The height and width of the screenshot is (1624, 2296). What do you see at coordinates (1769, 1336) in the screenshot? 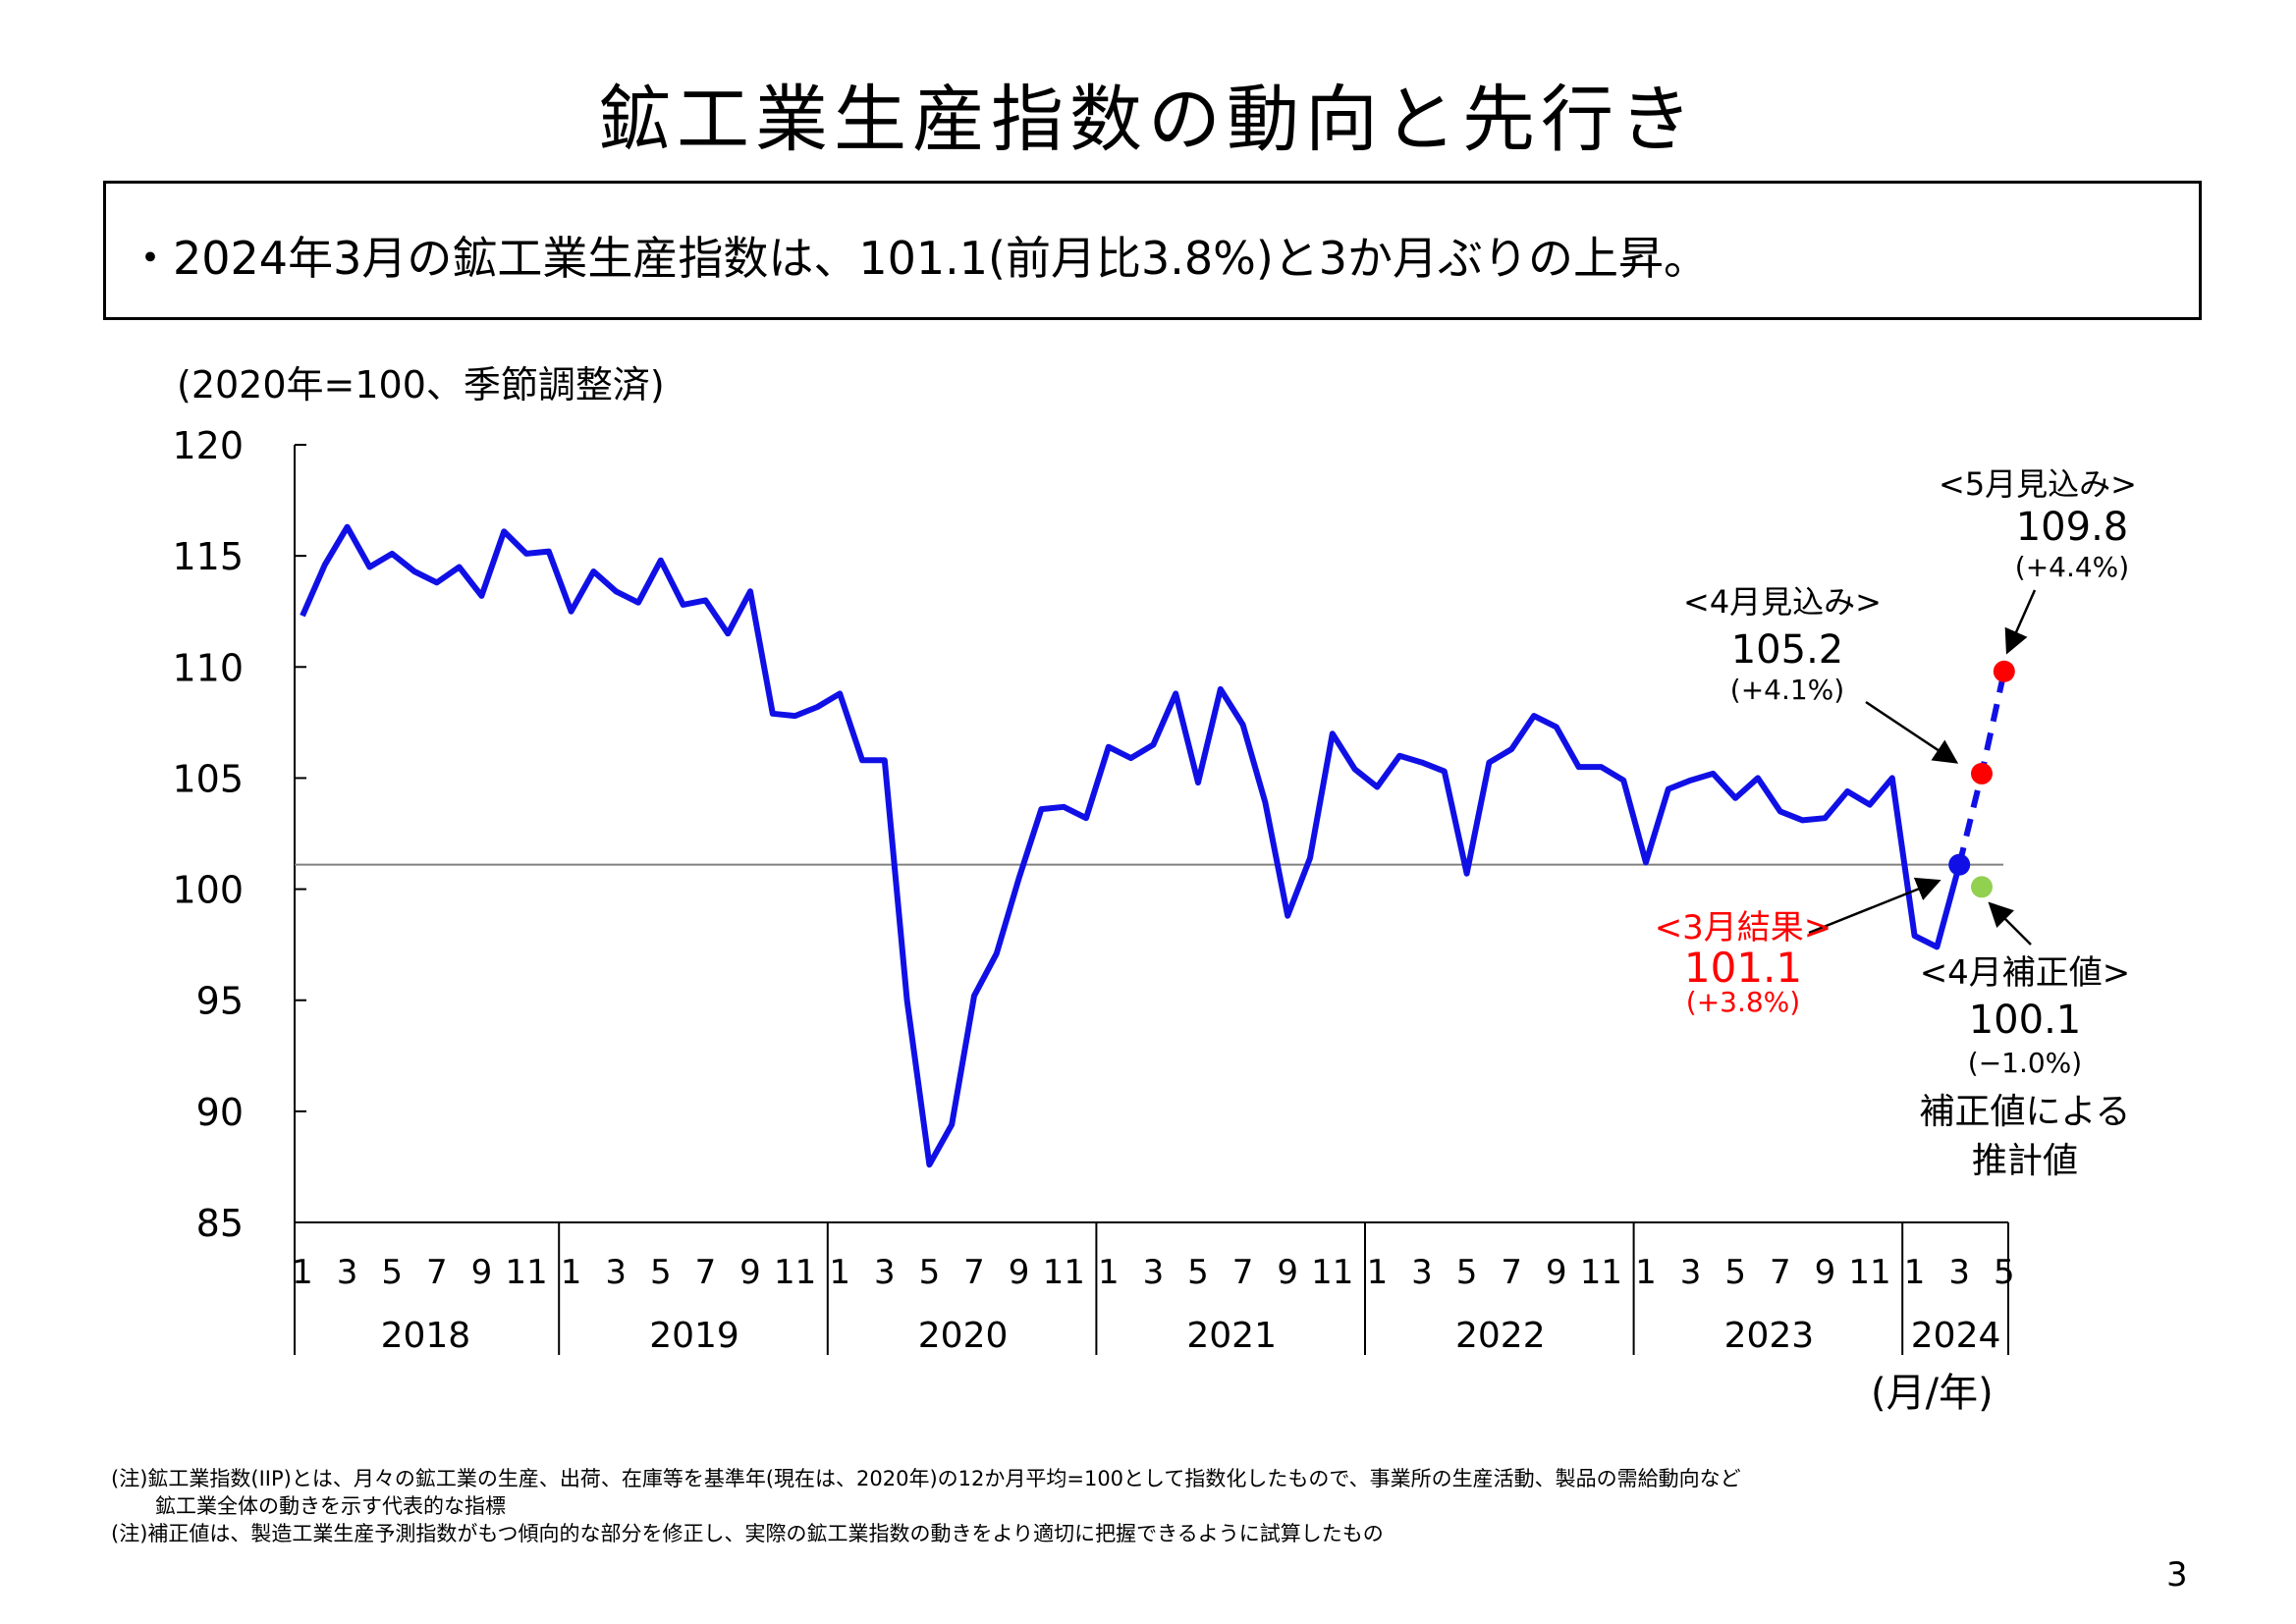
I see `year-label: 2023` at bounding box center [1769, 1336].